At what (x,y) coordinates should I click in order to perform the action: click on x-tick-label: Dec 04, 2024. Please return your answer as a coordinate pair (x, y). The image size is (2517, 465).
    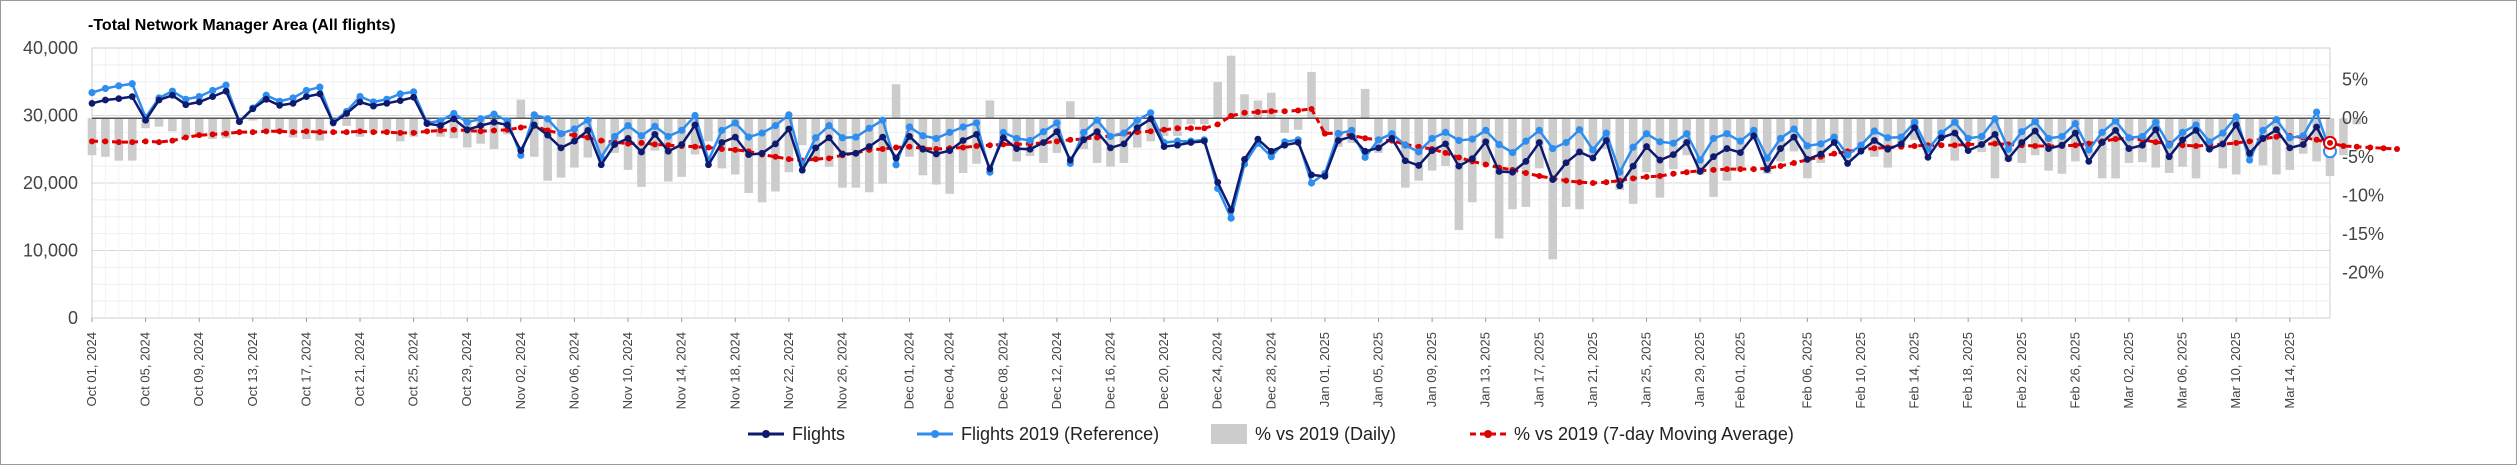
    Looking at the image, I should click on (949, 370).